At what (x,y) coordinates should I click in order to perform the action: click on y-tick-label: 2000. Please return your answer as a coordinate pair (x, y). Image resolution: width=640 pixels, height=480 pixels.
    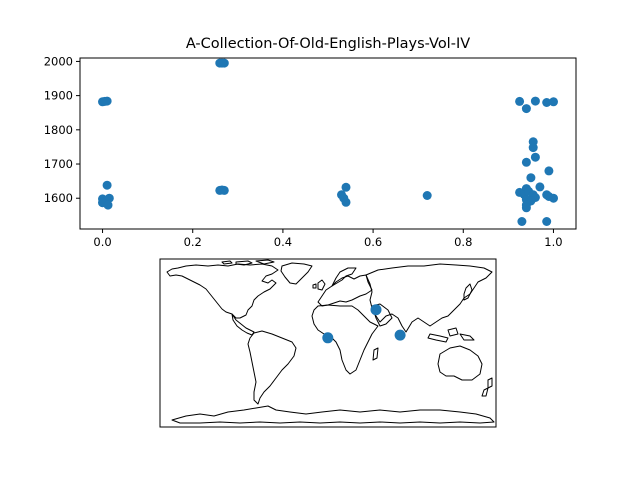
    Looking at the image, I should click on (58, 61).